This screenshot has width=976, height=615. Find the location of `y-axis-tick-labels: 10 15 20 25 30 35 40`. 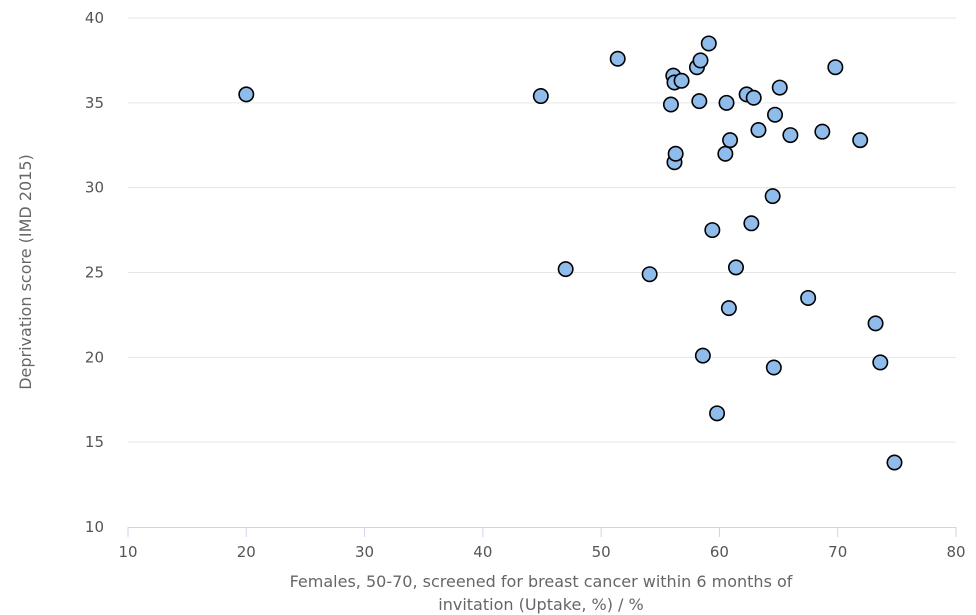

y-axis-tick-labels: 10 15 20 25 30 35 40 is located at coordinates (94, 272).